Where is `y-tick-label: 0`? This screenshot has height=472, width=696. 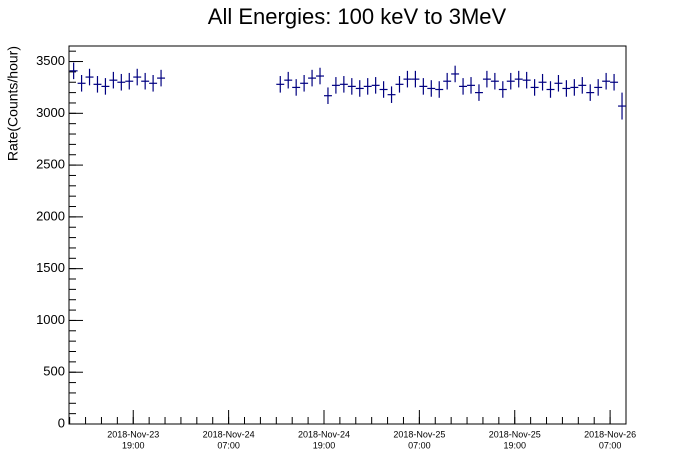
y-tick-label: 0 is located at coordinates (61, 422).